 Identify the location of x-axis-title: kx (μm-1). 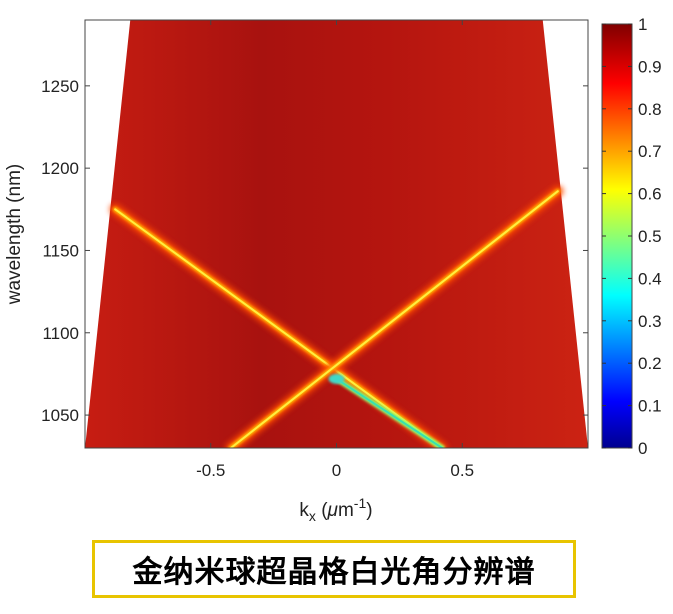
(335, 509).